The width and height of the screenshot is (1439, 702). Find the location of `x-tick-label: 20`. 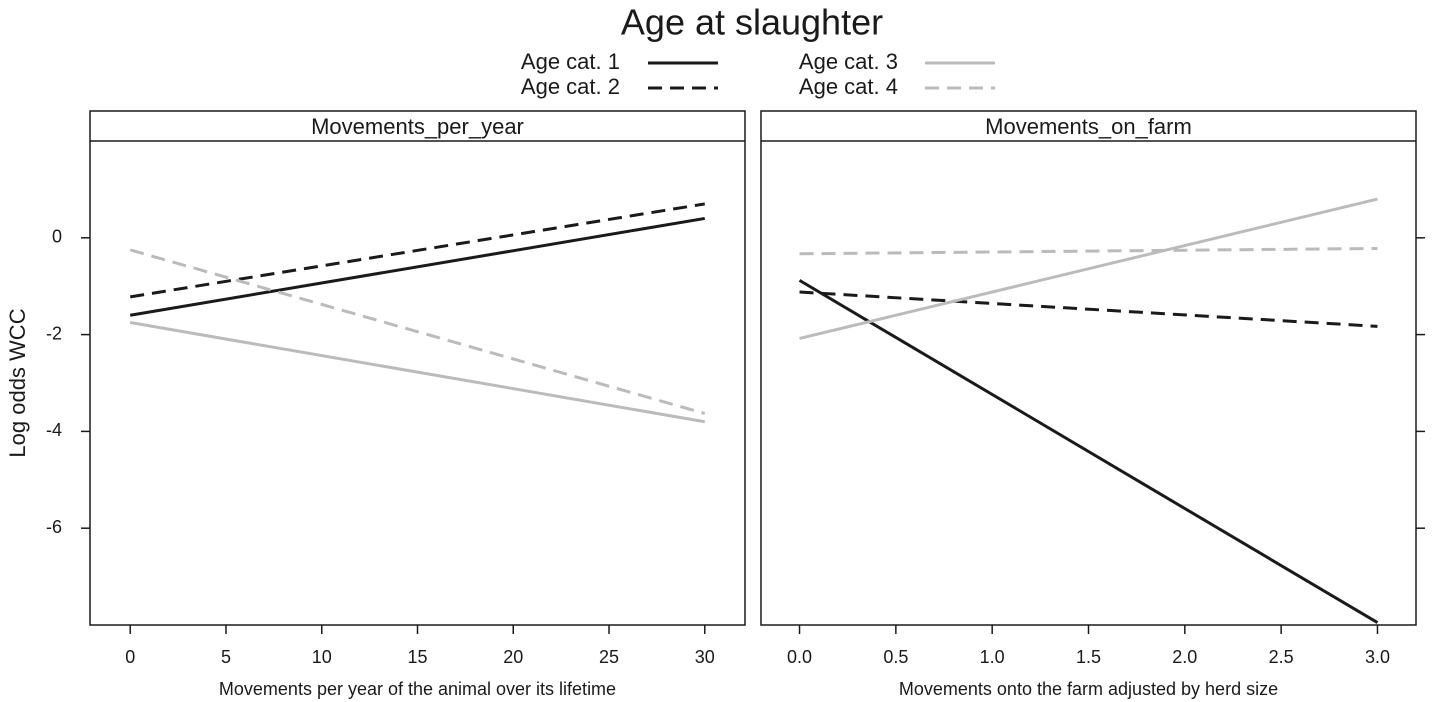

x-tick-label: 20 is located at coordinates (513, 657).